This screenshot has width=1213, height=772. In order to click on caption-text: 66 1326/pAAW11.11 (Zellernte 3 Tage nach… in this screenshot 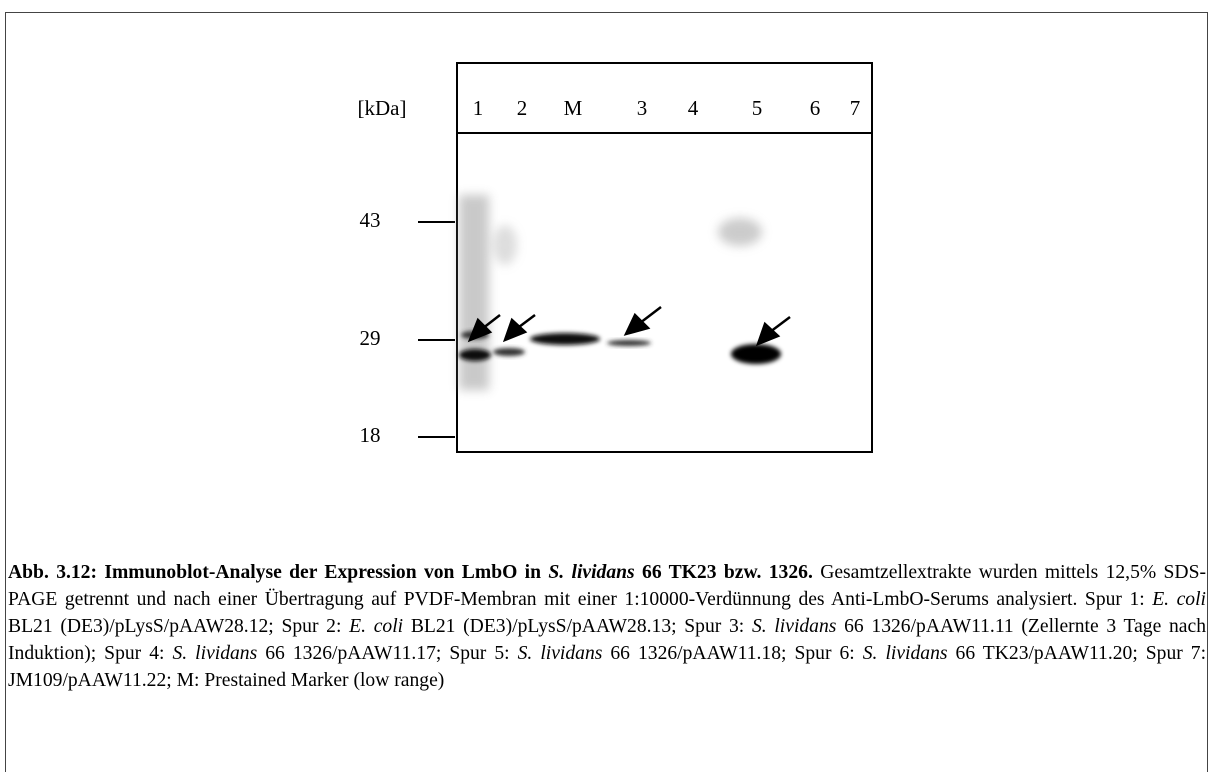, I will do `click(607, 640)`.